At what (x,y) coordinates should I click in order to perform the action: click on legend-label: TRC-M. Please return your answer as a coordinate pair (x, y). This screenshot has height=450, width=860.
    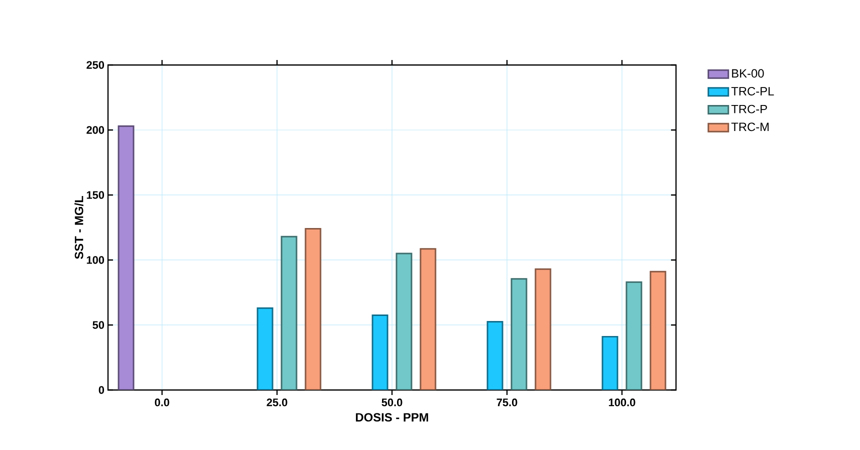
    Looking at the image, I should click on (750, 127).